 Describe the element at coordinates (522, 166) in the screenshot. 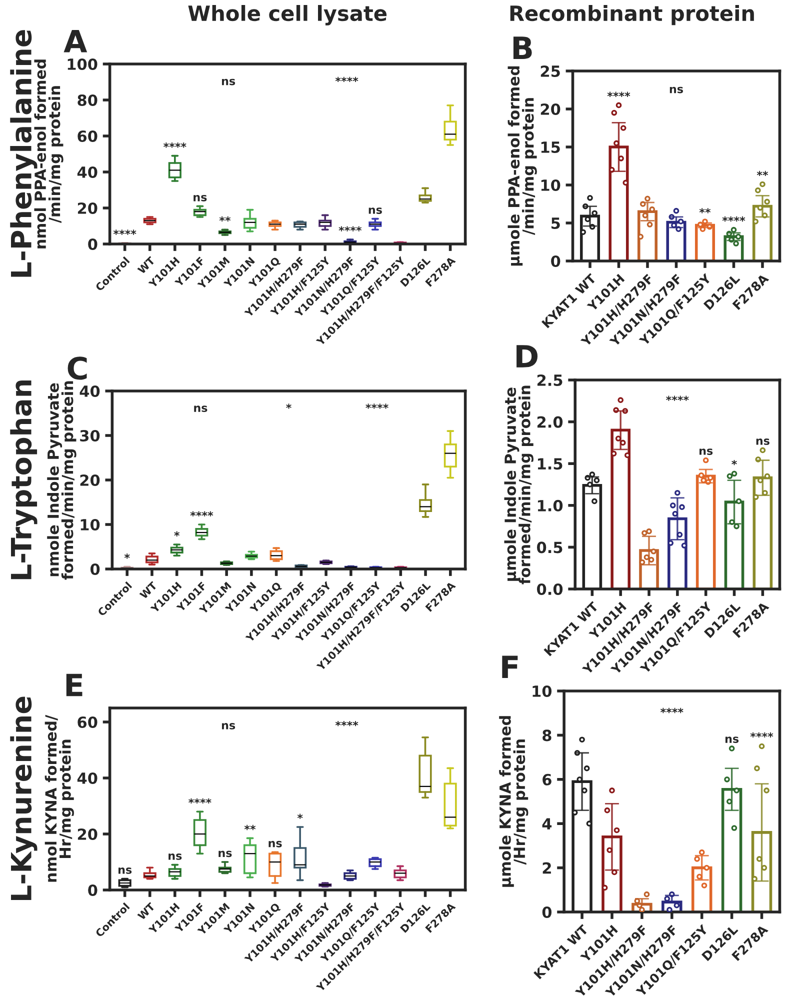

I see `y-axis-title: µmole PPA-enol formed /min/mg protein` at that location.